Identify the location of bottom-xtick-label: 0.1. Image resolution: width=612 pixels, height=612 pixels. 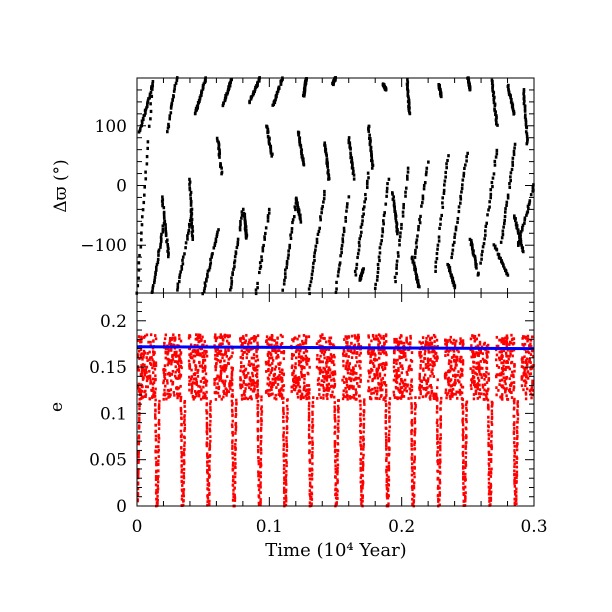
(269, 527).